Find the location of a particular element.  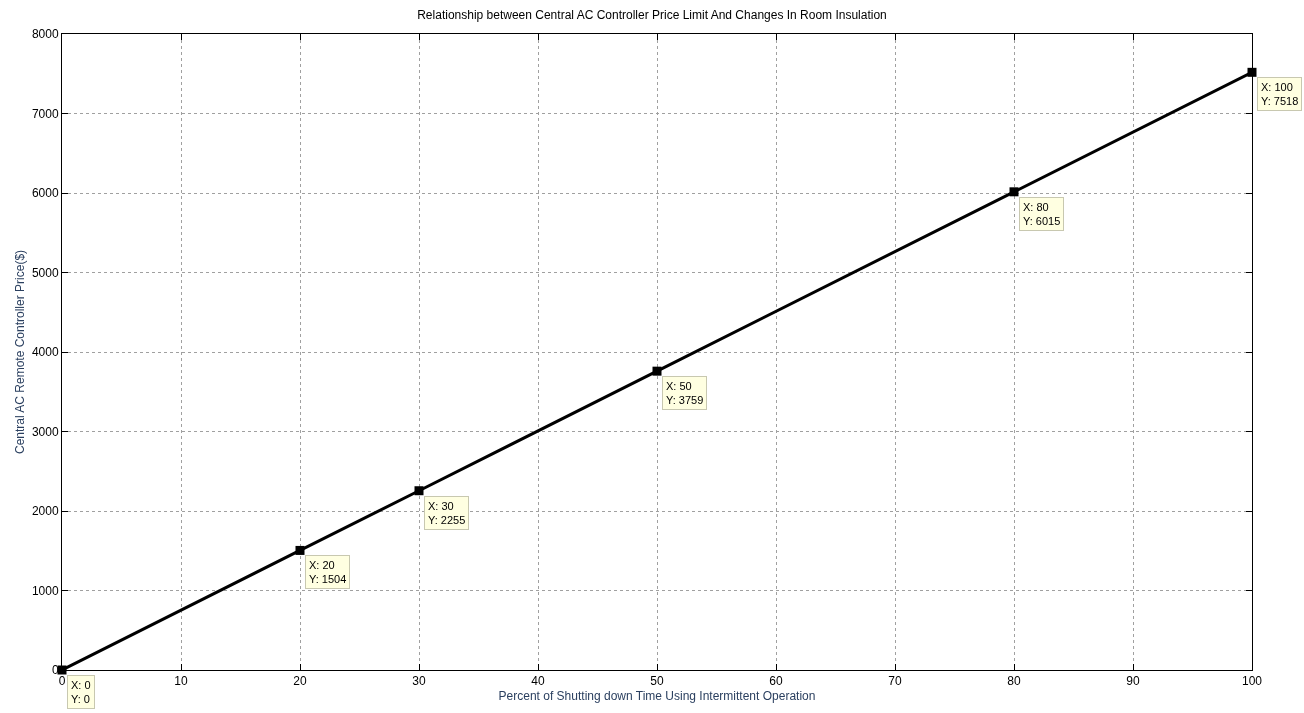

x-tick-label: 100 is located at coordinates (1252, 681).